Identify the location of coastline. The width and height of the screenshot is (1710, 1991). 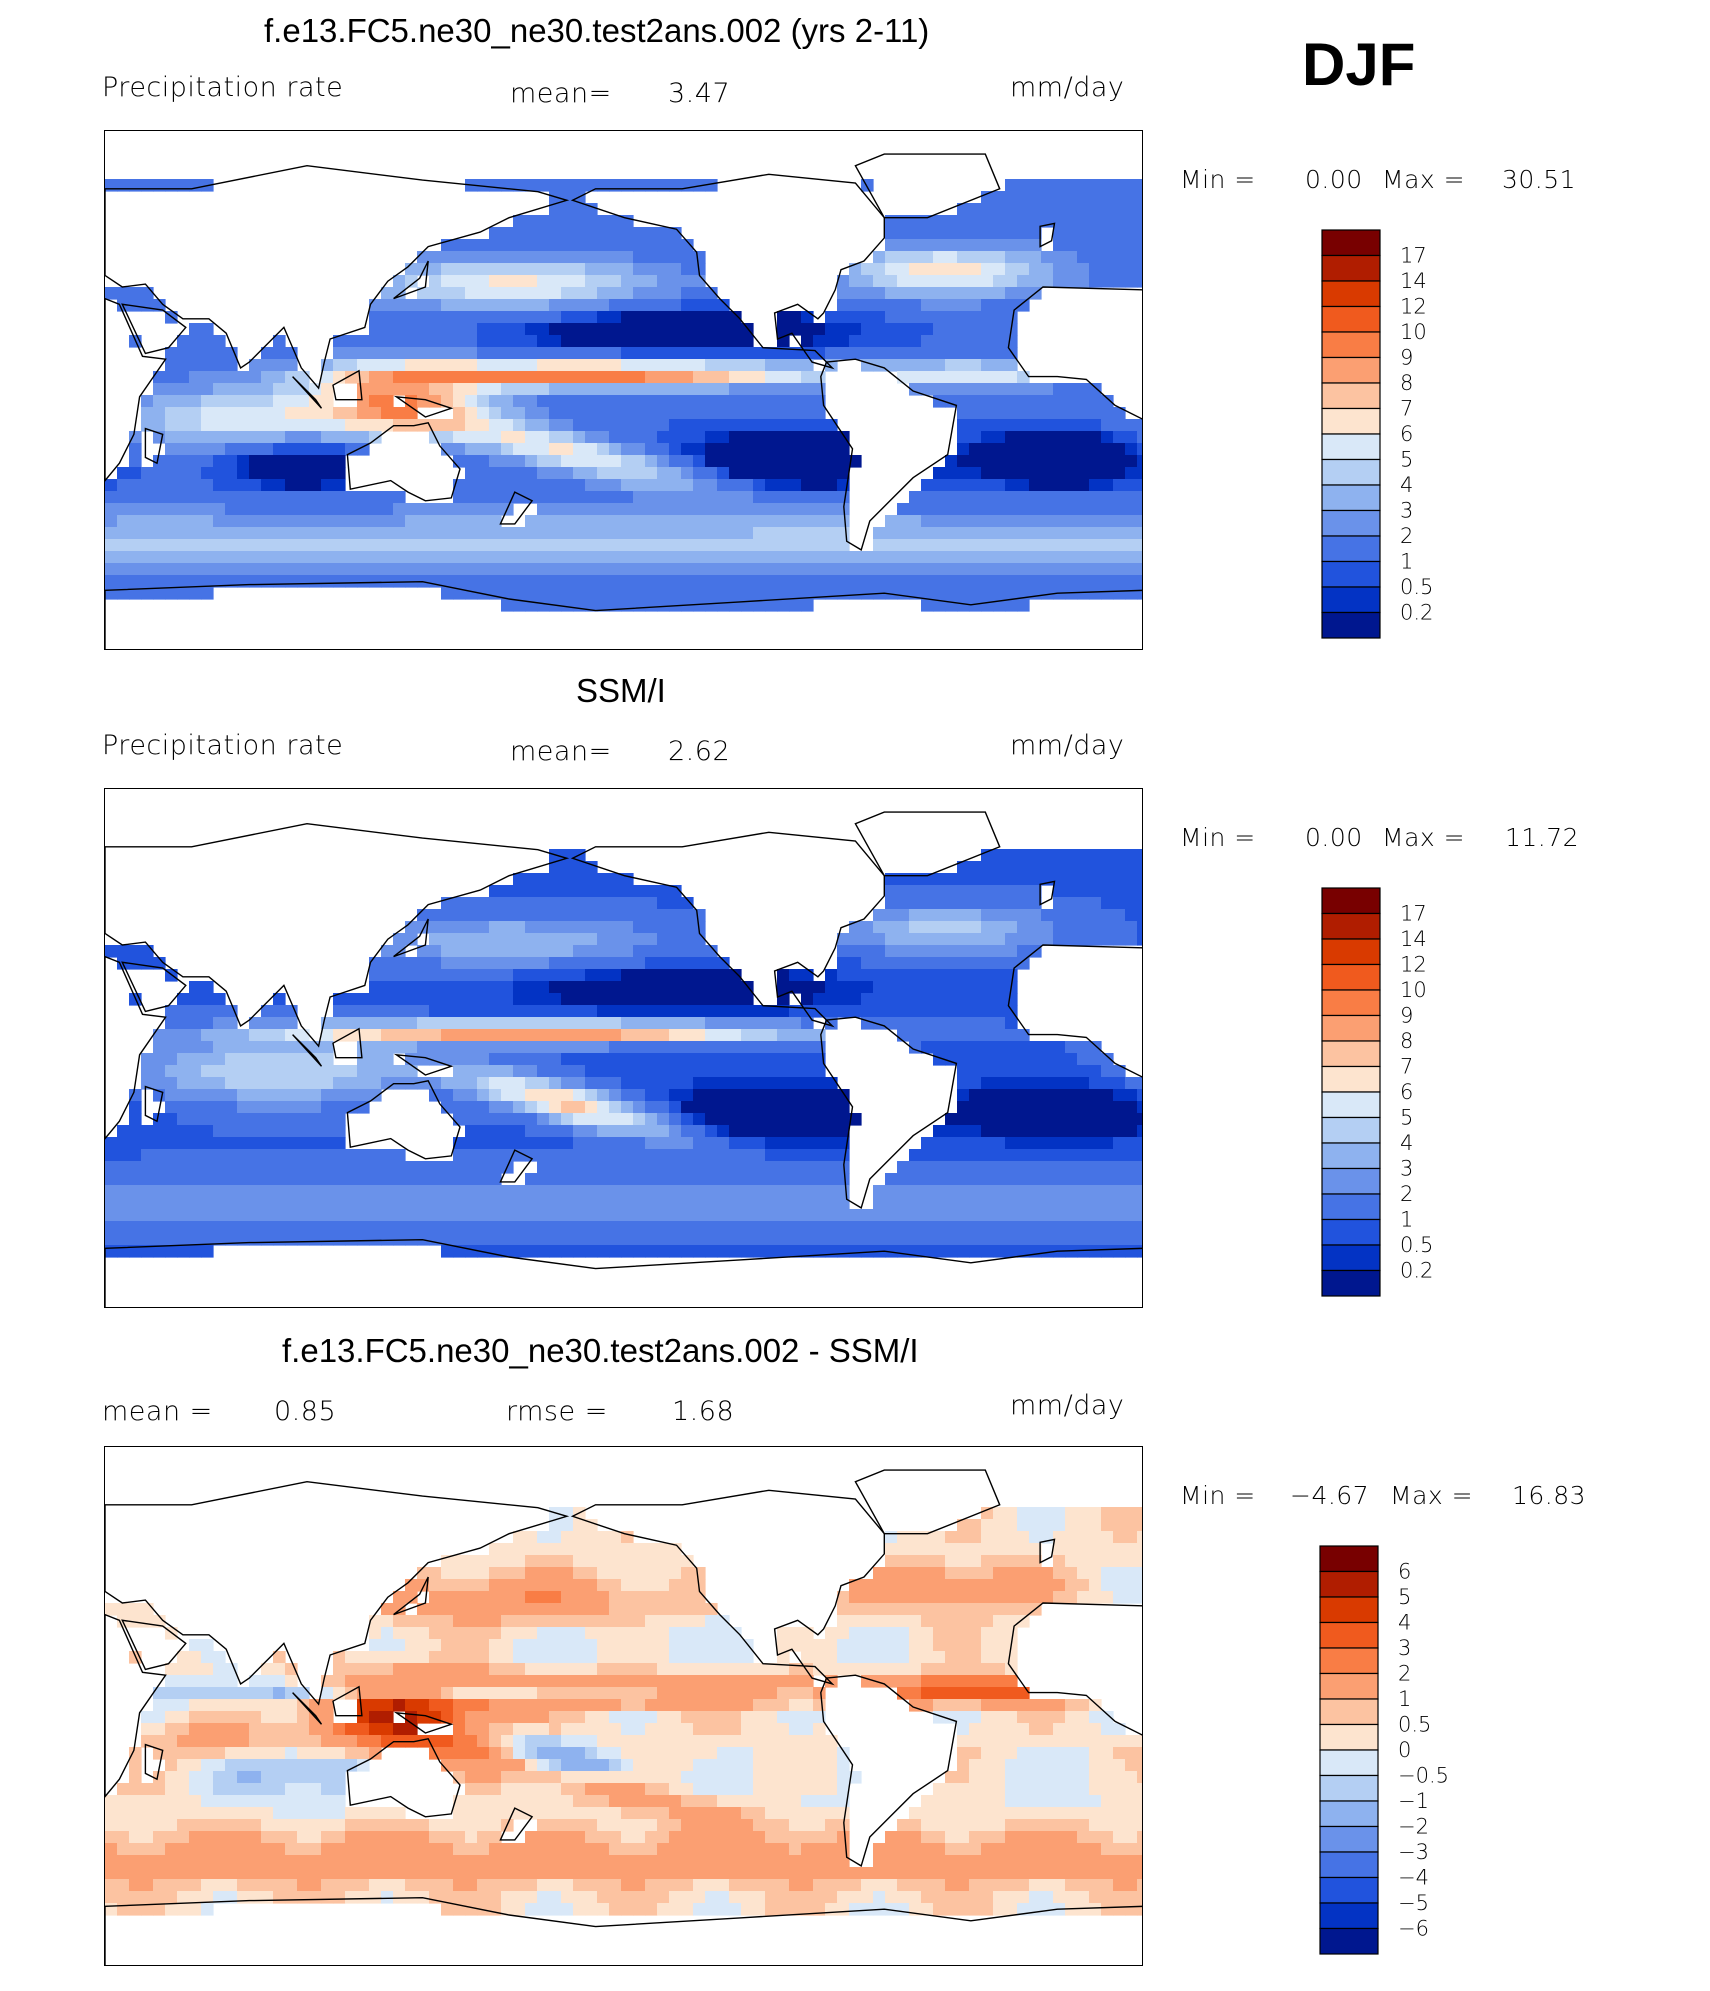
(623, 614).